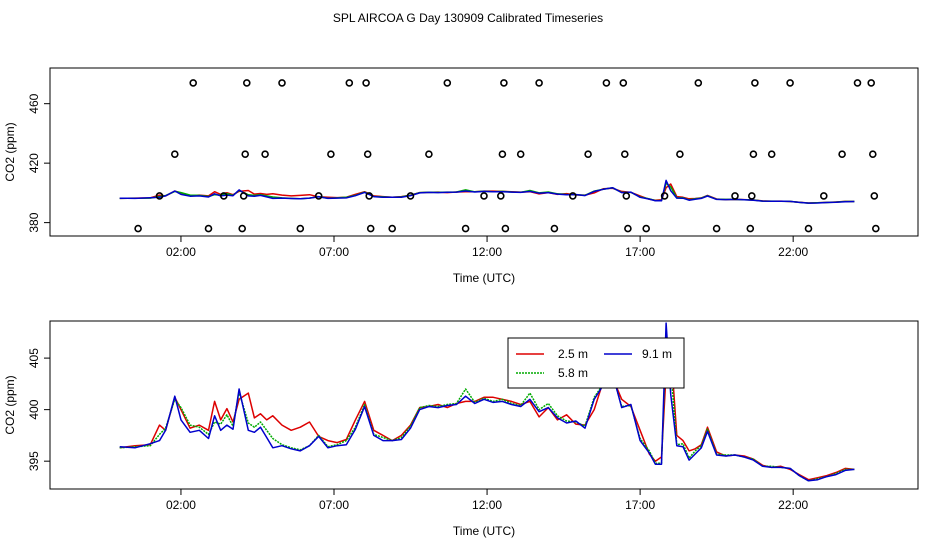  Describe the element at coordinates (573, 373) in the screenshot. I see `legend-label-5-8m: 5.8 m` at that location.